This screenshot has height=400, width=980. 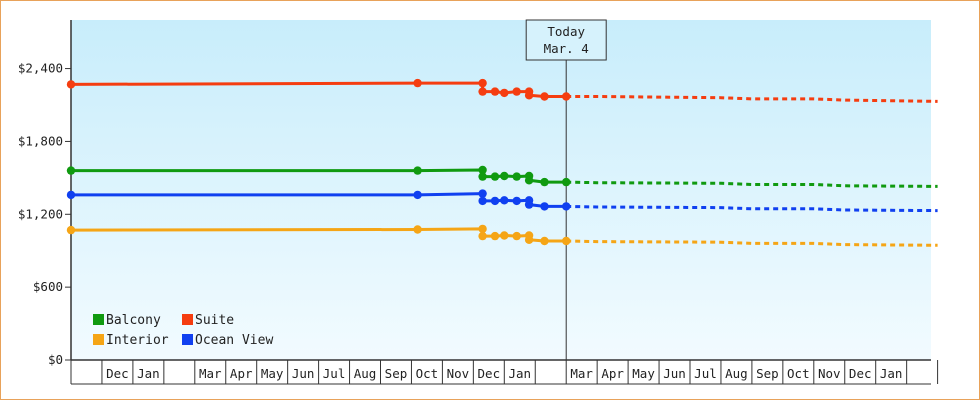 I want to click on legend-label-interior: Interior, so click(x=137, y=340).